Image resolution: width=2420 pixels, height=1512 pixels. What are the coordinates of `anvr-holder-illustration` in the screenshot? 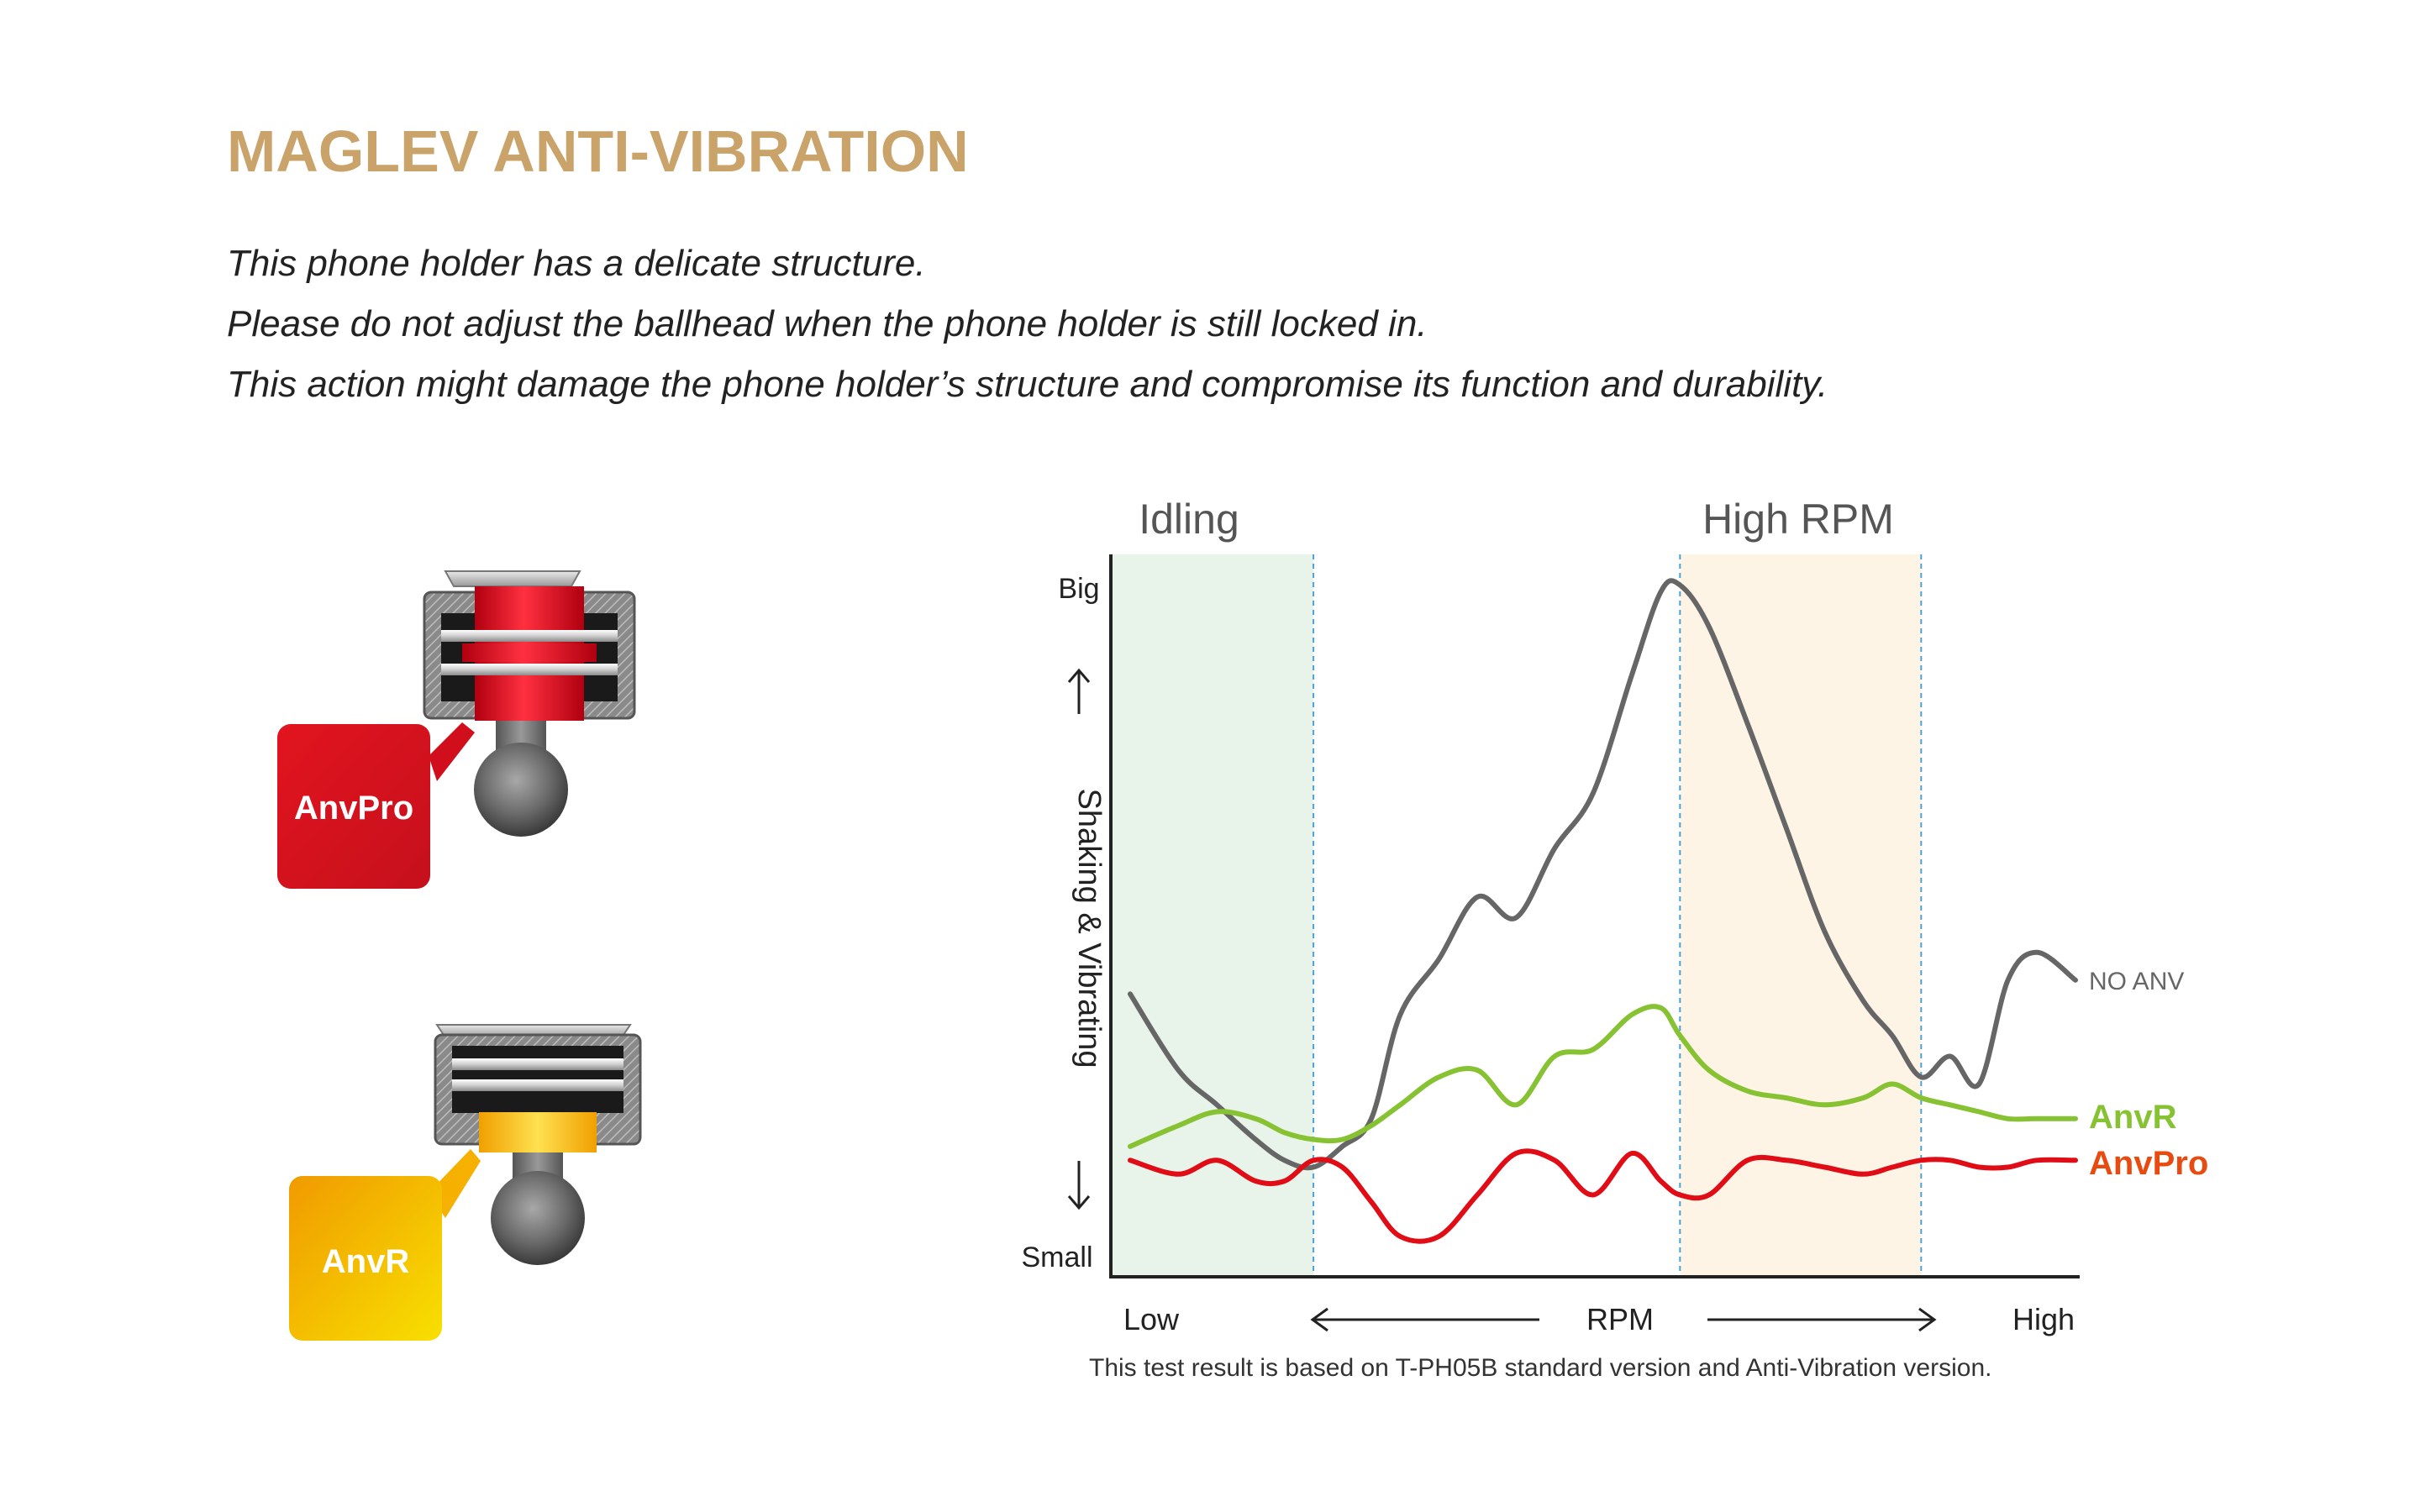 It's located at (538, 1144).